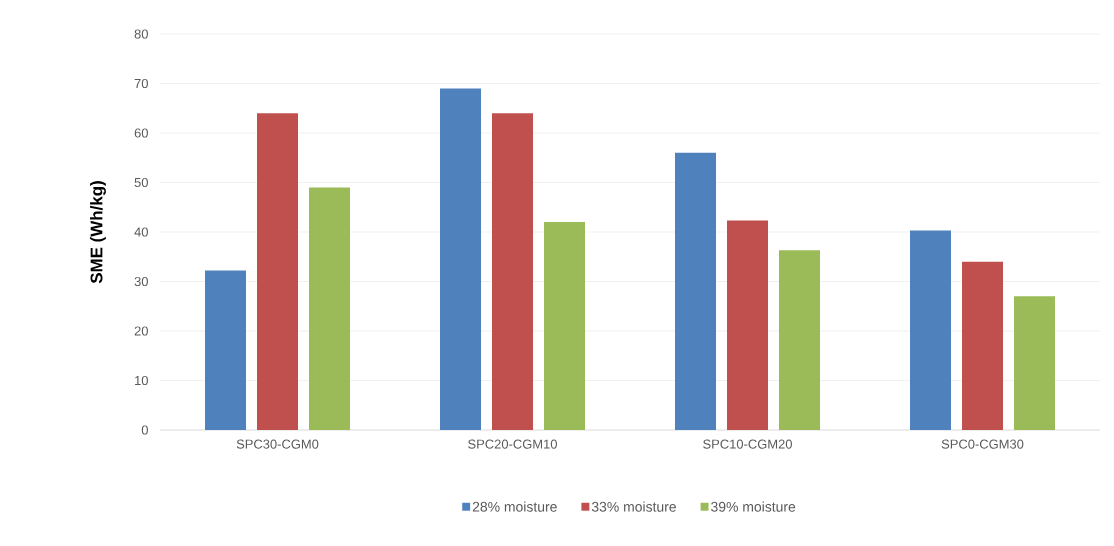 This screenshot has width=1114, height=546. What do you see at coordinates (141, 133) in the screenshot?
I see `y-tick-label: 60` at bounding box center [141, 133].